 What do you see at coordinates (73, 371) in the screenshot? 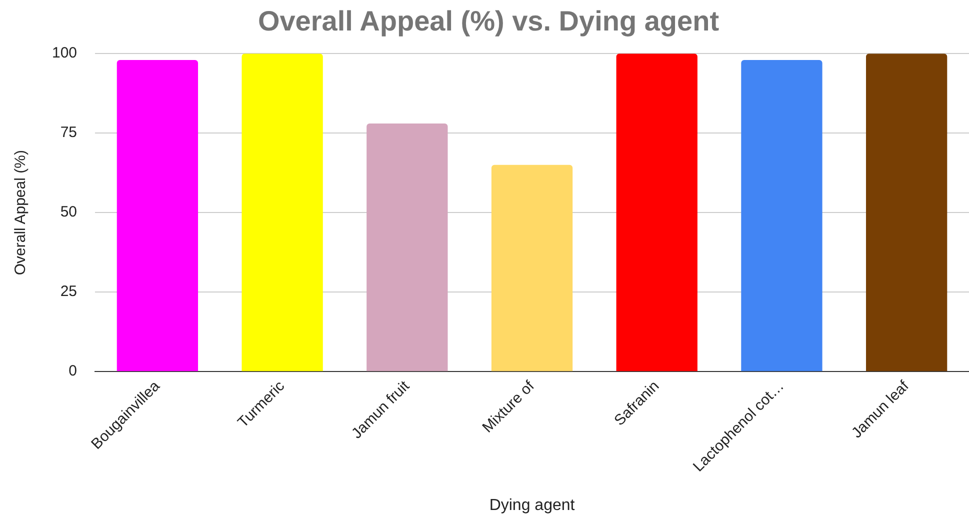
I see `y-tick-label: 0` at bounding box center [73, 371].